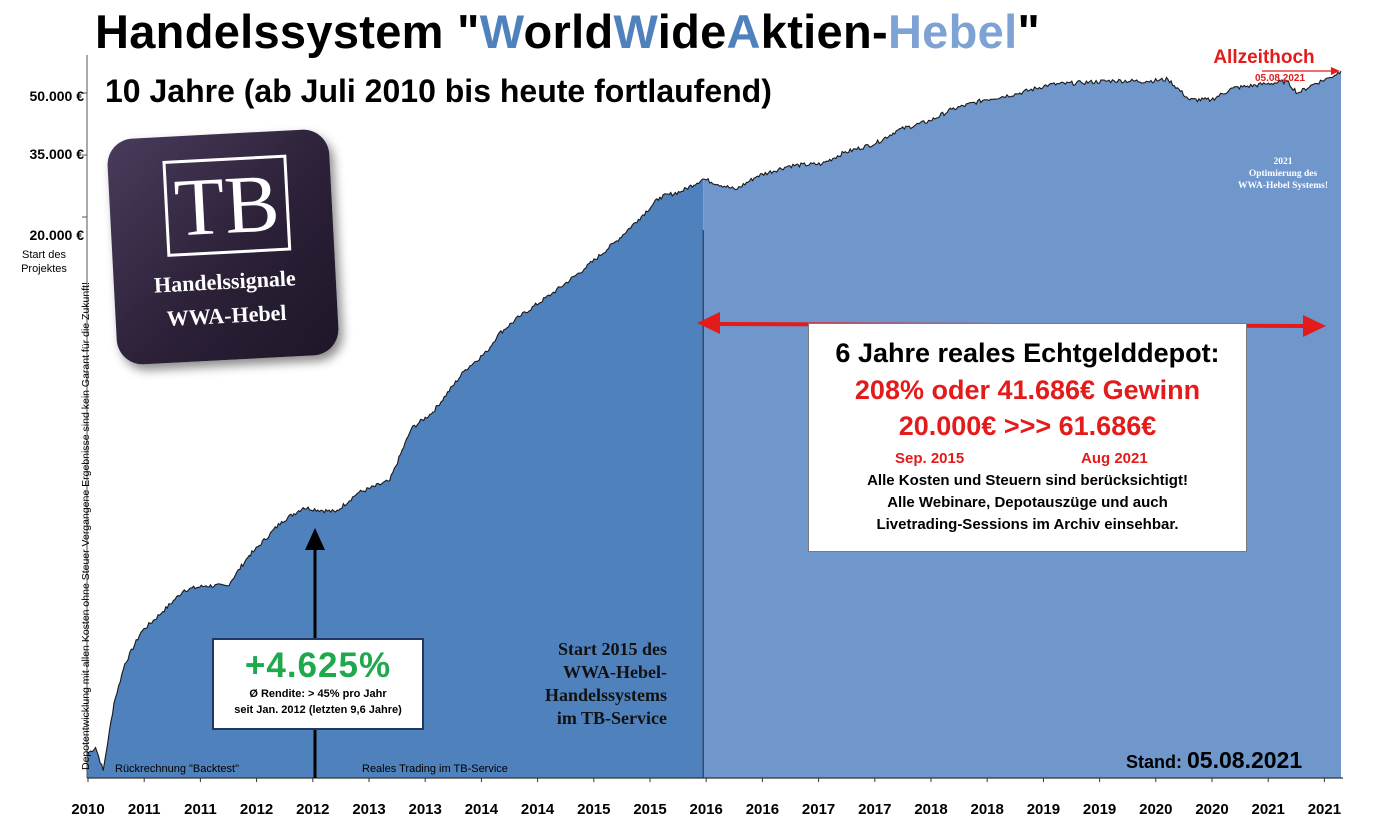  Describe the element at coordinates (615, 672) in the screenshot. I see `start-2015-line: WWA-Hebel-` at that location.